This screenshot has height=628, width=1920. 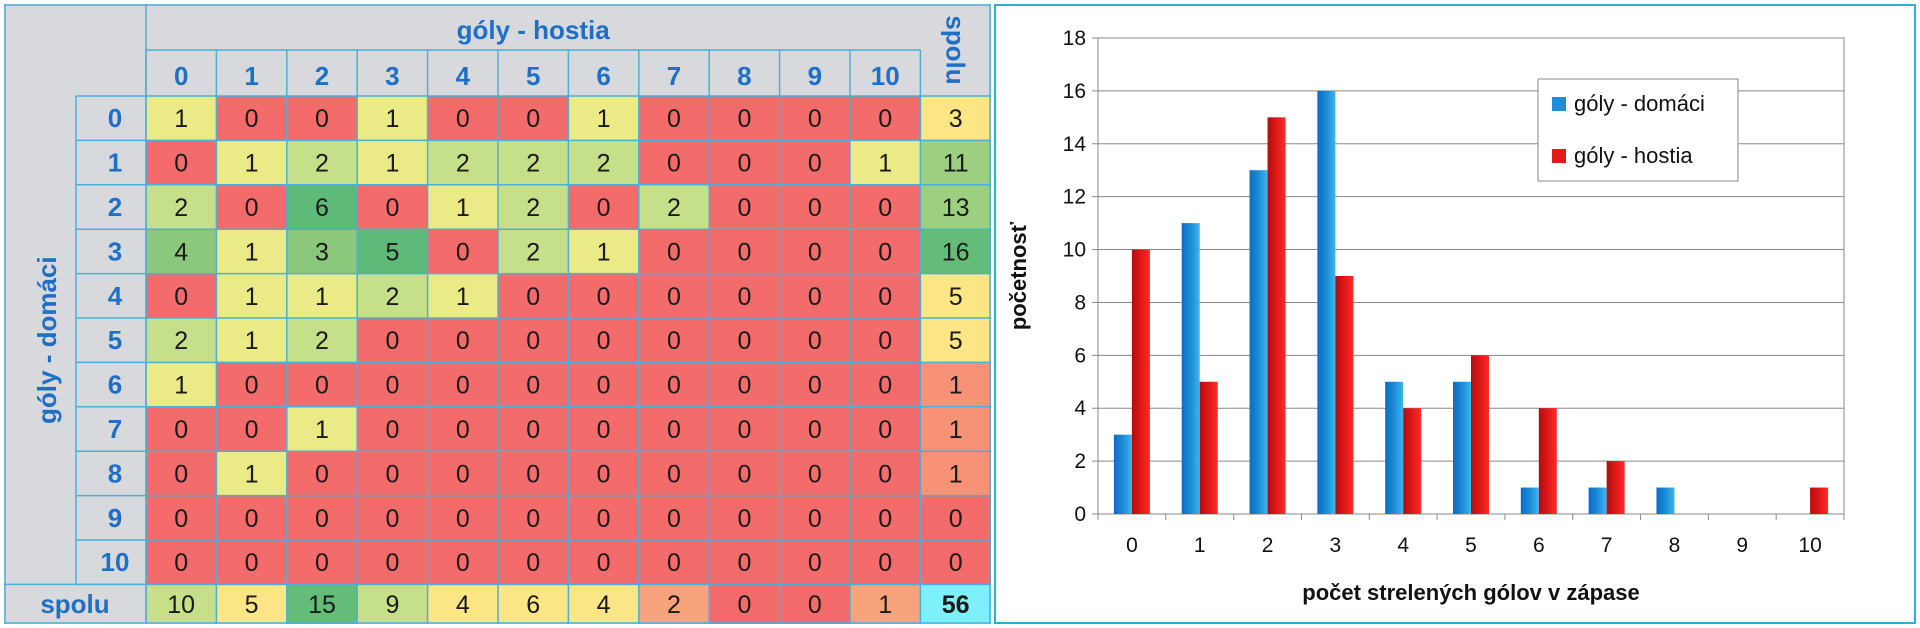 What do you see at coordinates (1080, 408) in the screenshot?
I see `y-tick-label: 4` at bounding box center [1080, 408].